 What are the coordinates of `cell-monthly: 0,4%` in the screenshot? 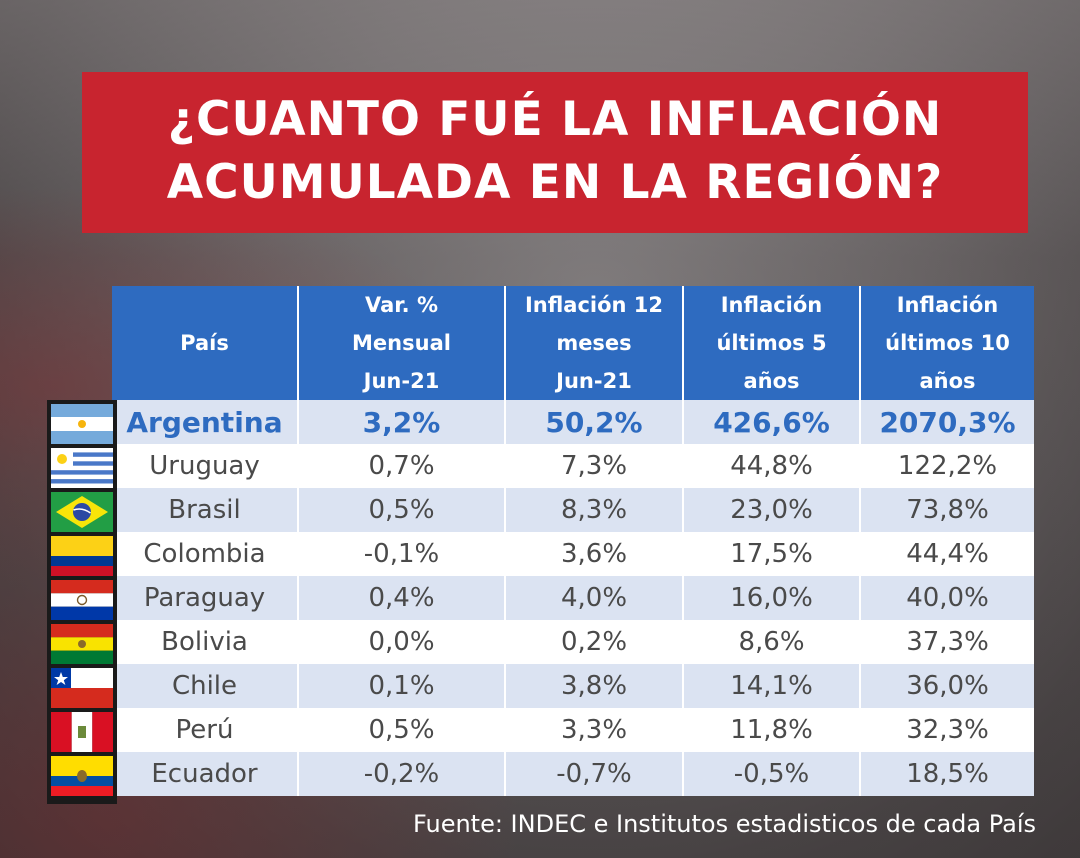 It's located at (401, 598).